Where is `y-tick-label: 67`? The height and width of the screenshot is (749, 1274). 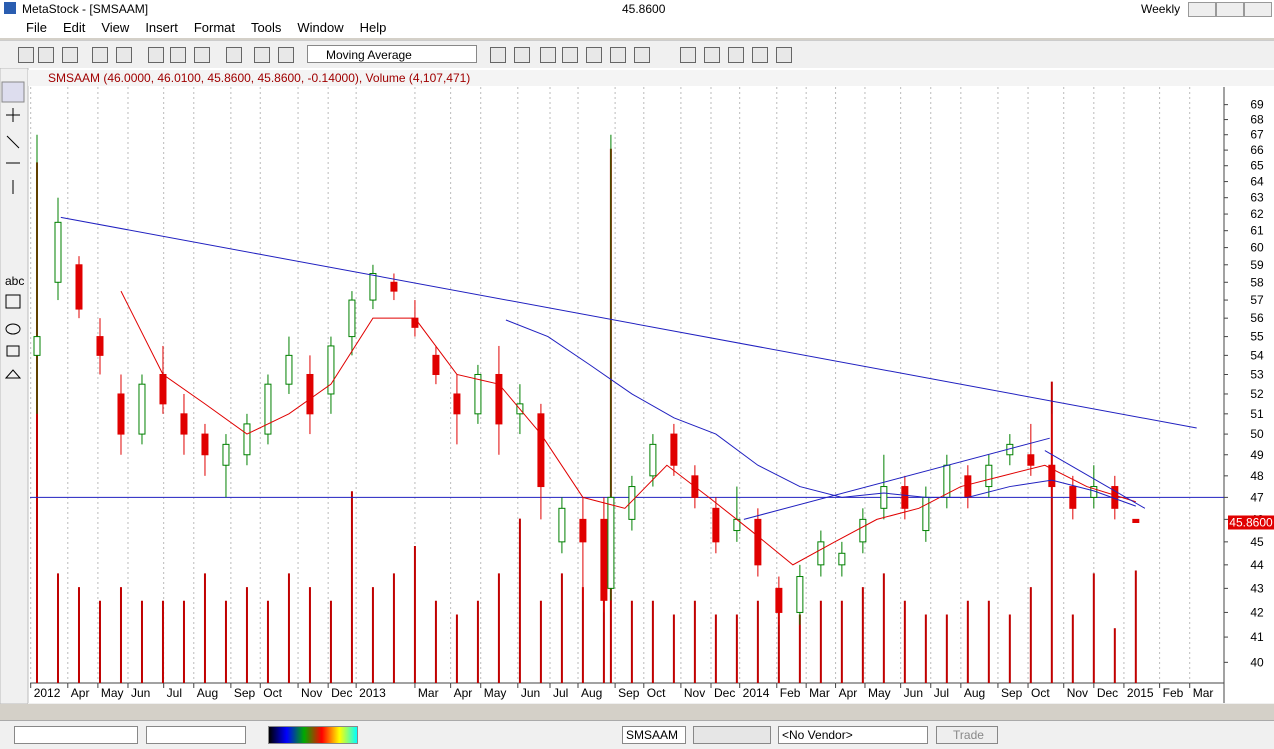
y-tick-label: 67 is located at coordinates (1257, 135).